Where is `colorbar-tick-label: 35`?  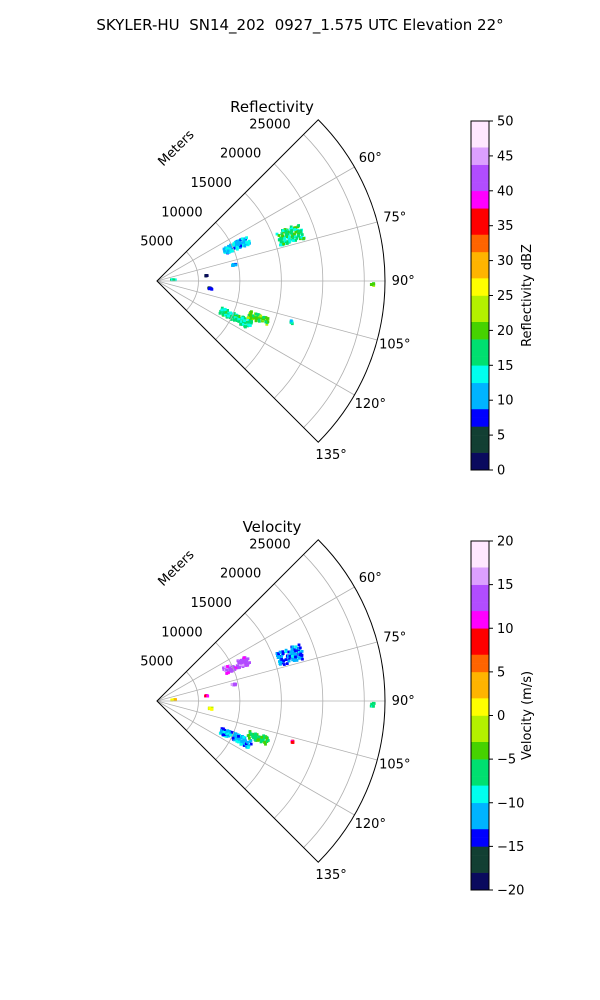
colorbar-tick-label: 35 is located at coordinates (505, 226).